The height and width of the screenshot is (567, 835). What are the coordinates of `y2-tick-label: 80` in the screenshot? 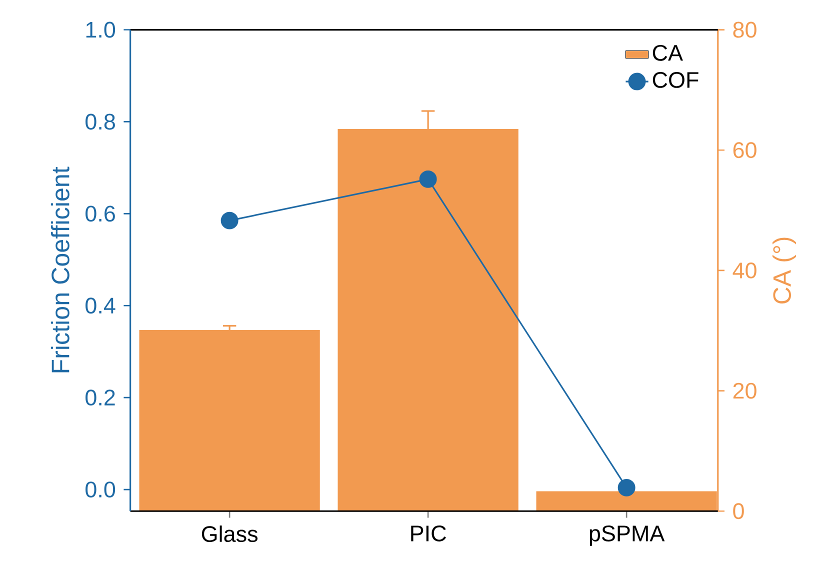 It's located at (744, 30).